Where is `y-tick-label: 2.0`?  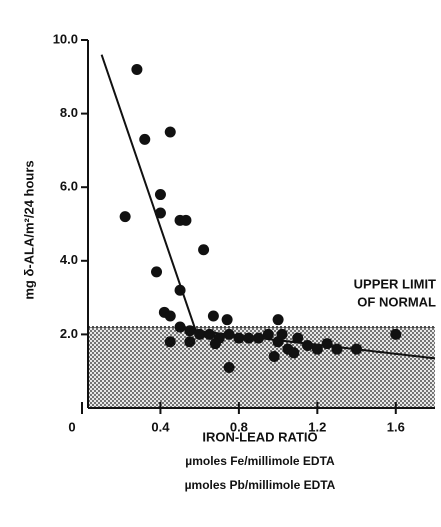 y-tick-label: 2.0 is located at coordinates (69, 333).